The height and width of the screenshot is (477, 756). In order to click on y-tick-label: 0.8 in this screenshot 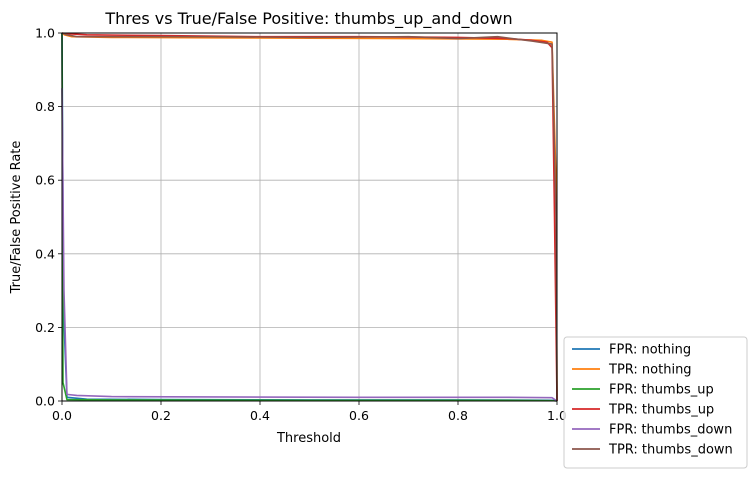, I will do `click(45, 106)`.